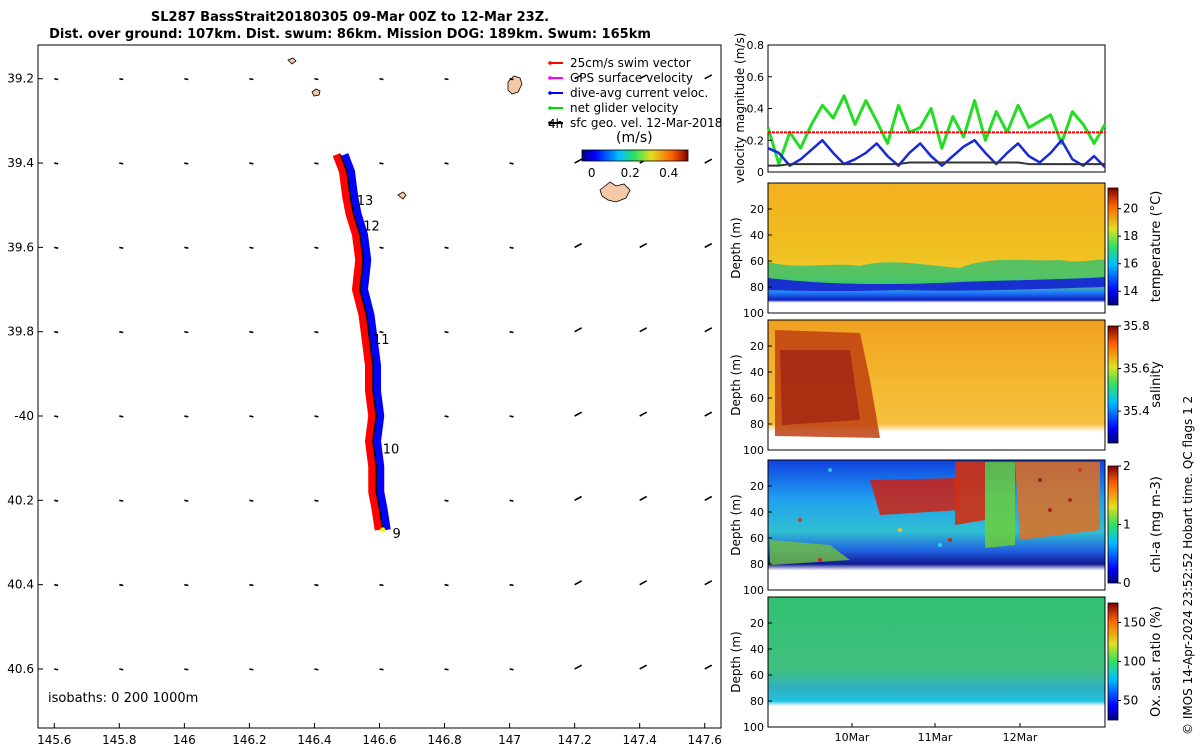 The height and width of the screenshot is (750, 1200). I want to click on map-x-tick-label: 146.4, so click(314, 740).